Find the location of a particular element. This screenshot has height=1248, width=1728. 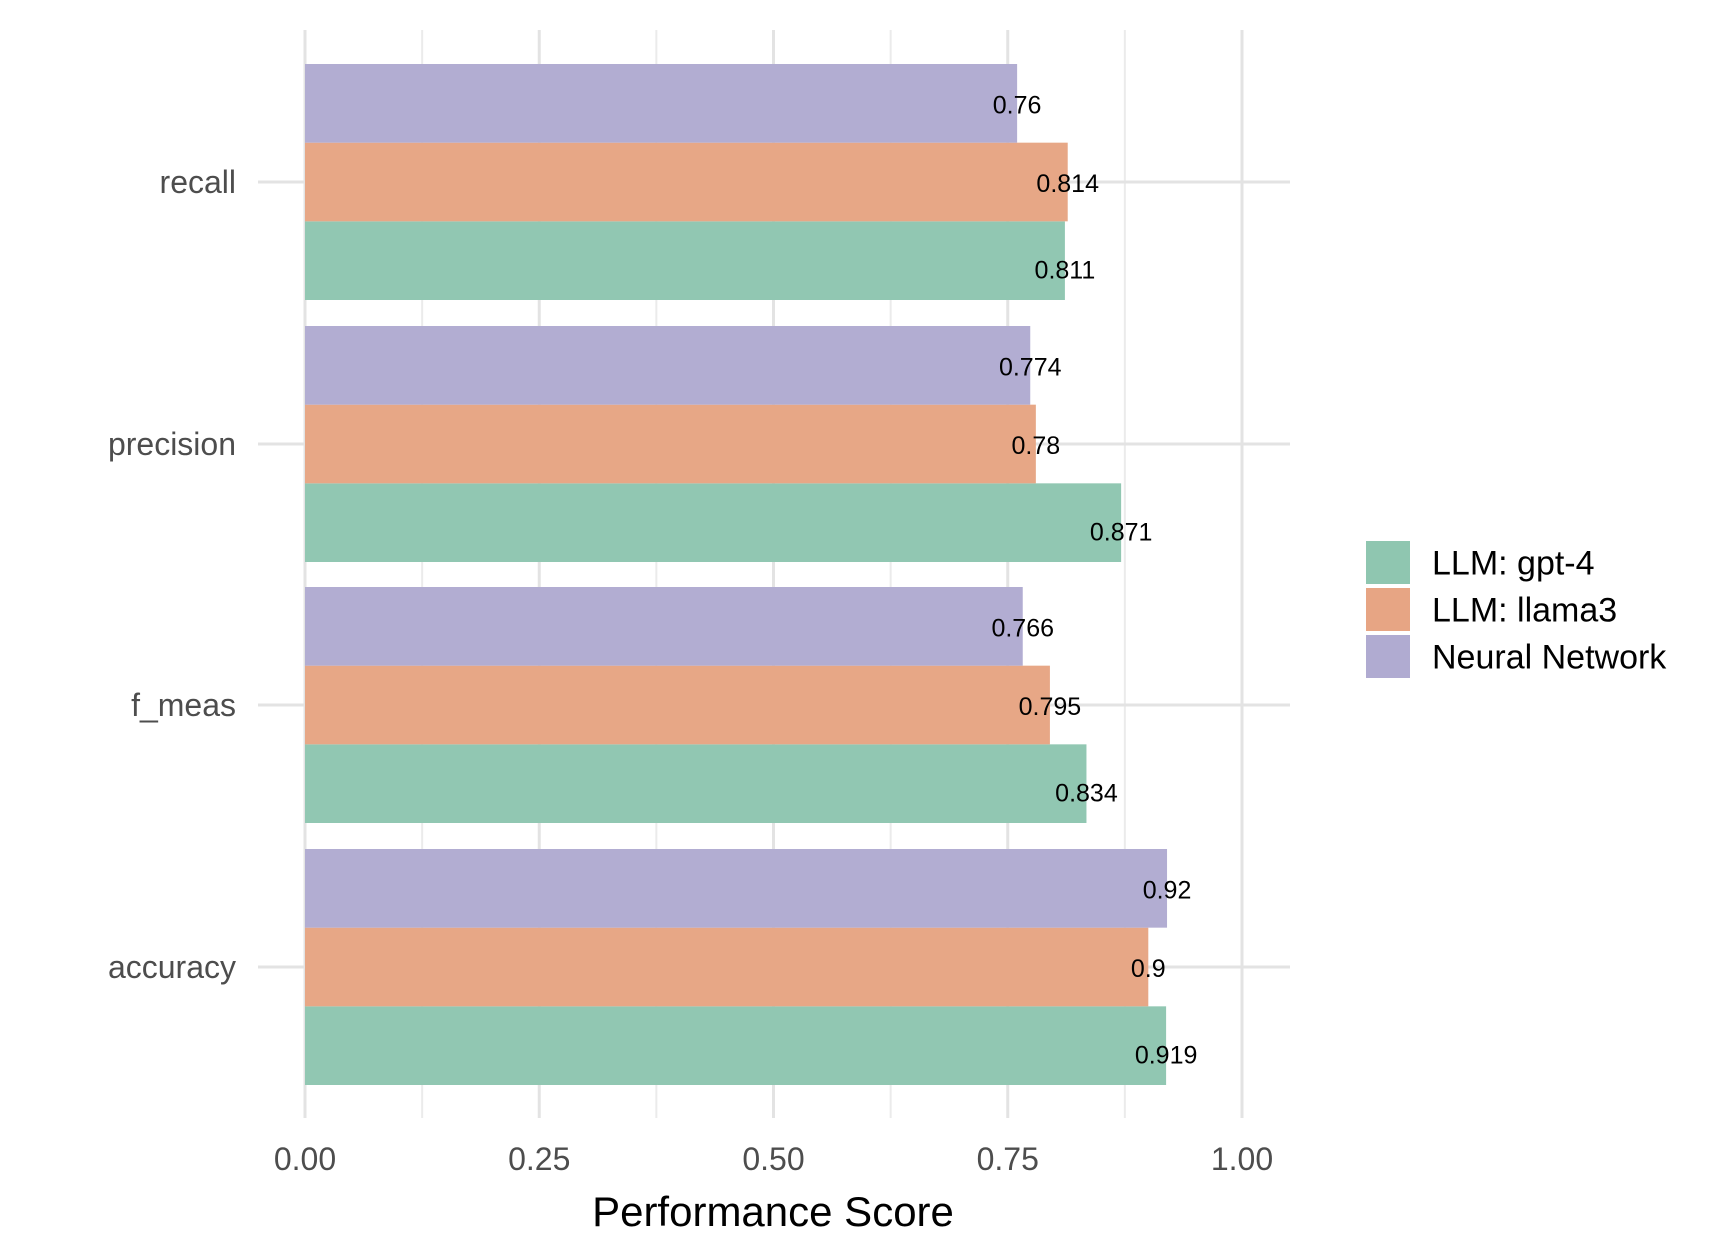

data-label-accuracy-1: 0.9 is located at coordinates (1148, 969).